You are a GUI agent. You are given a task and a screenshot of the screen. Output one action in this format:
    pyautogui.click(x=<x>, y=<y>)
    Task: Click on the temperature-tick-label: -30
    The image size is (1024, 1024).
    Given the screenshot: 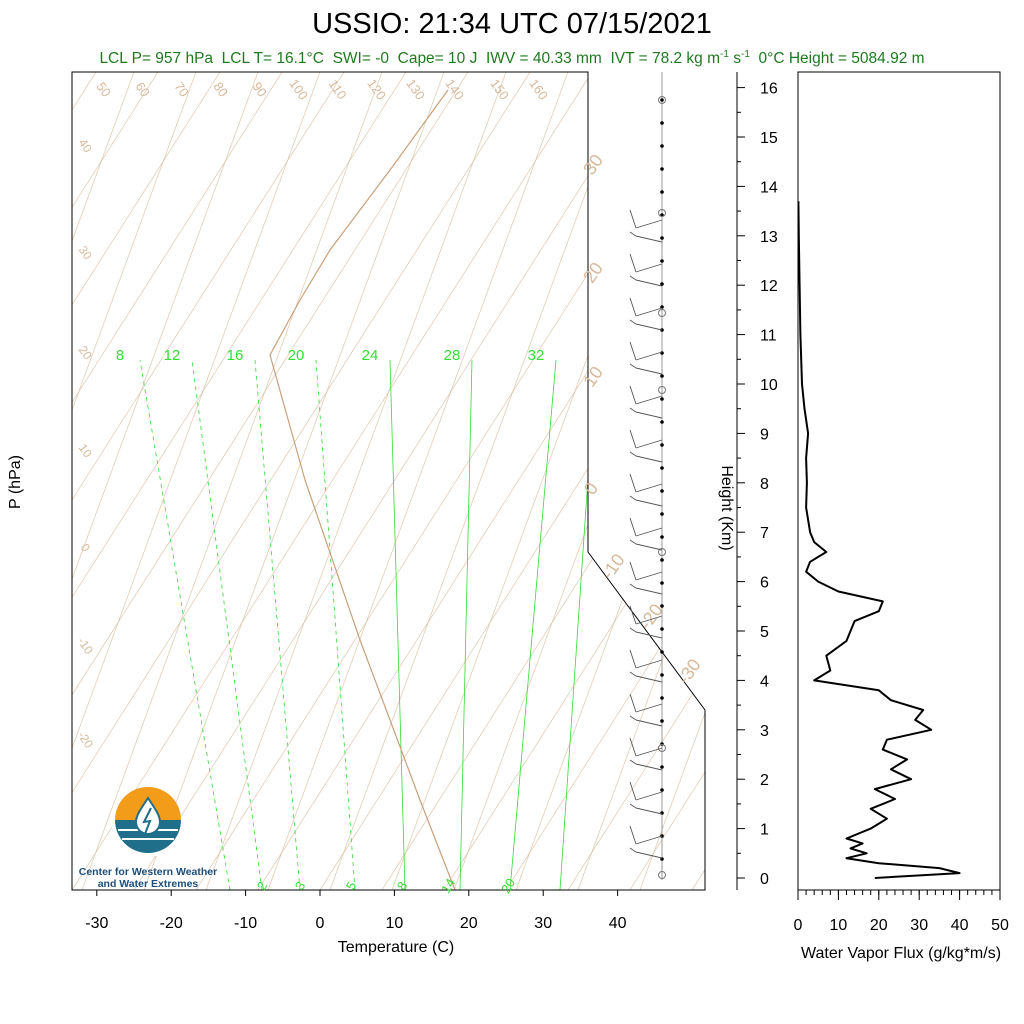 What is the action you would take?
    pyautogui.click(x=96, y=923)
    